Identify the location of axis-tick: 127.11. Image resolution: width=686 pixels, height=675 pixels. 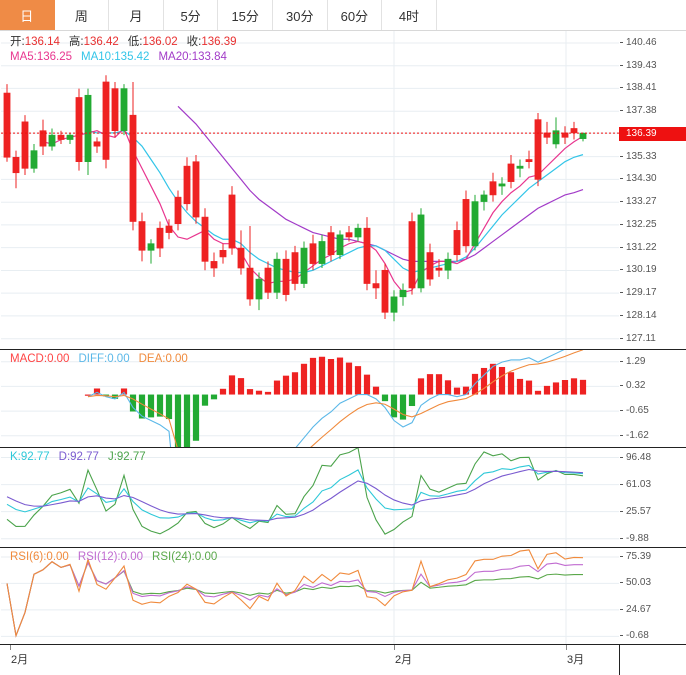
(638, 338).